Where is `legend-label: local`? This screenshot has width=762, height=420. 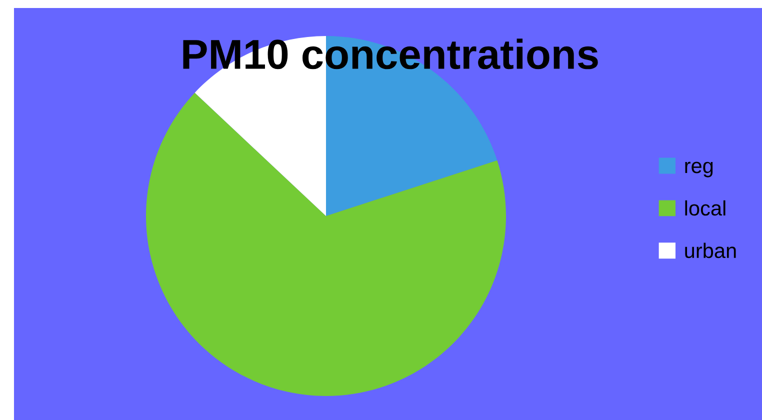 legend-label: local is located at coordinates (705, 208).